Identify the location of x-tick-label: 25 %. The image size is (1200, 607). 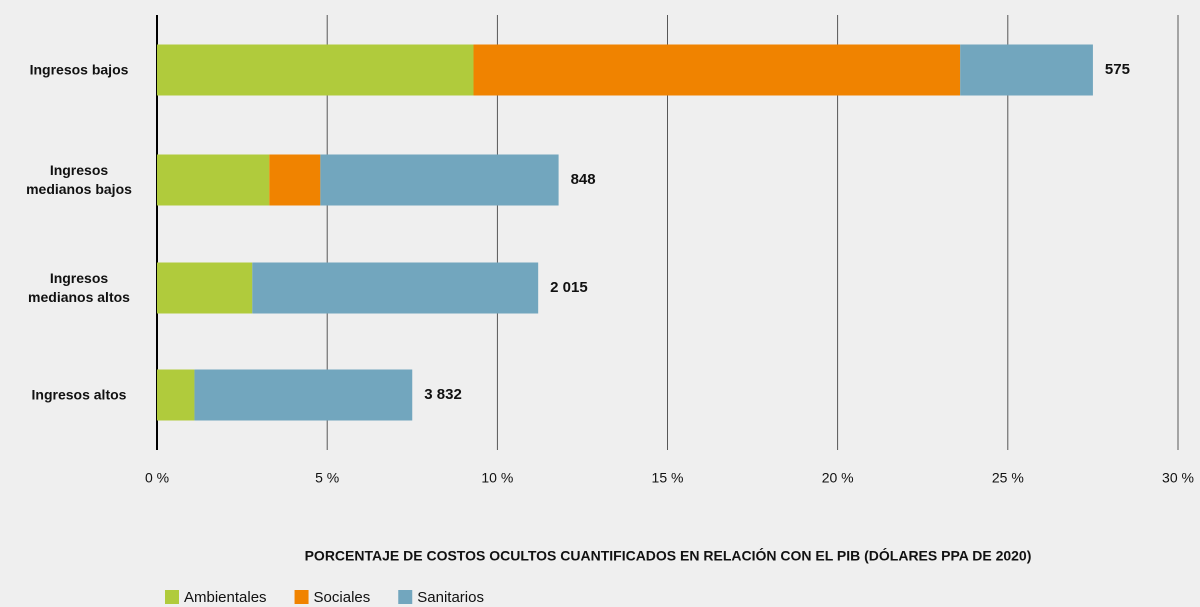
(1008, 478).